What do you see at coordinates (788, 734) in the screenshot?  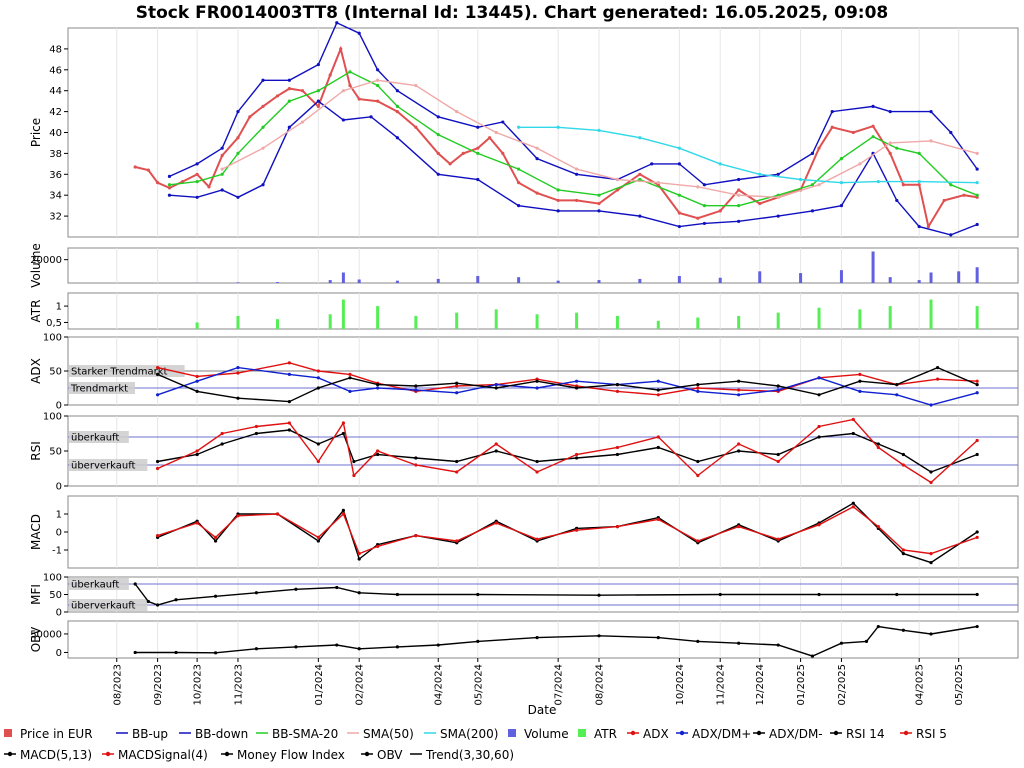 I see `legend-item-dm_minus: ADX/DM-` at bounding box center [788, 734].